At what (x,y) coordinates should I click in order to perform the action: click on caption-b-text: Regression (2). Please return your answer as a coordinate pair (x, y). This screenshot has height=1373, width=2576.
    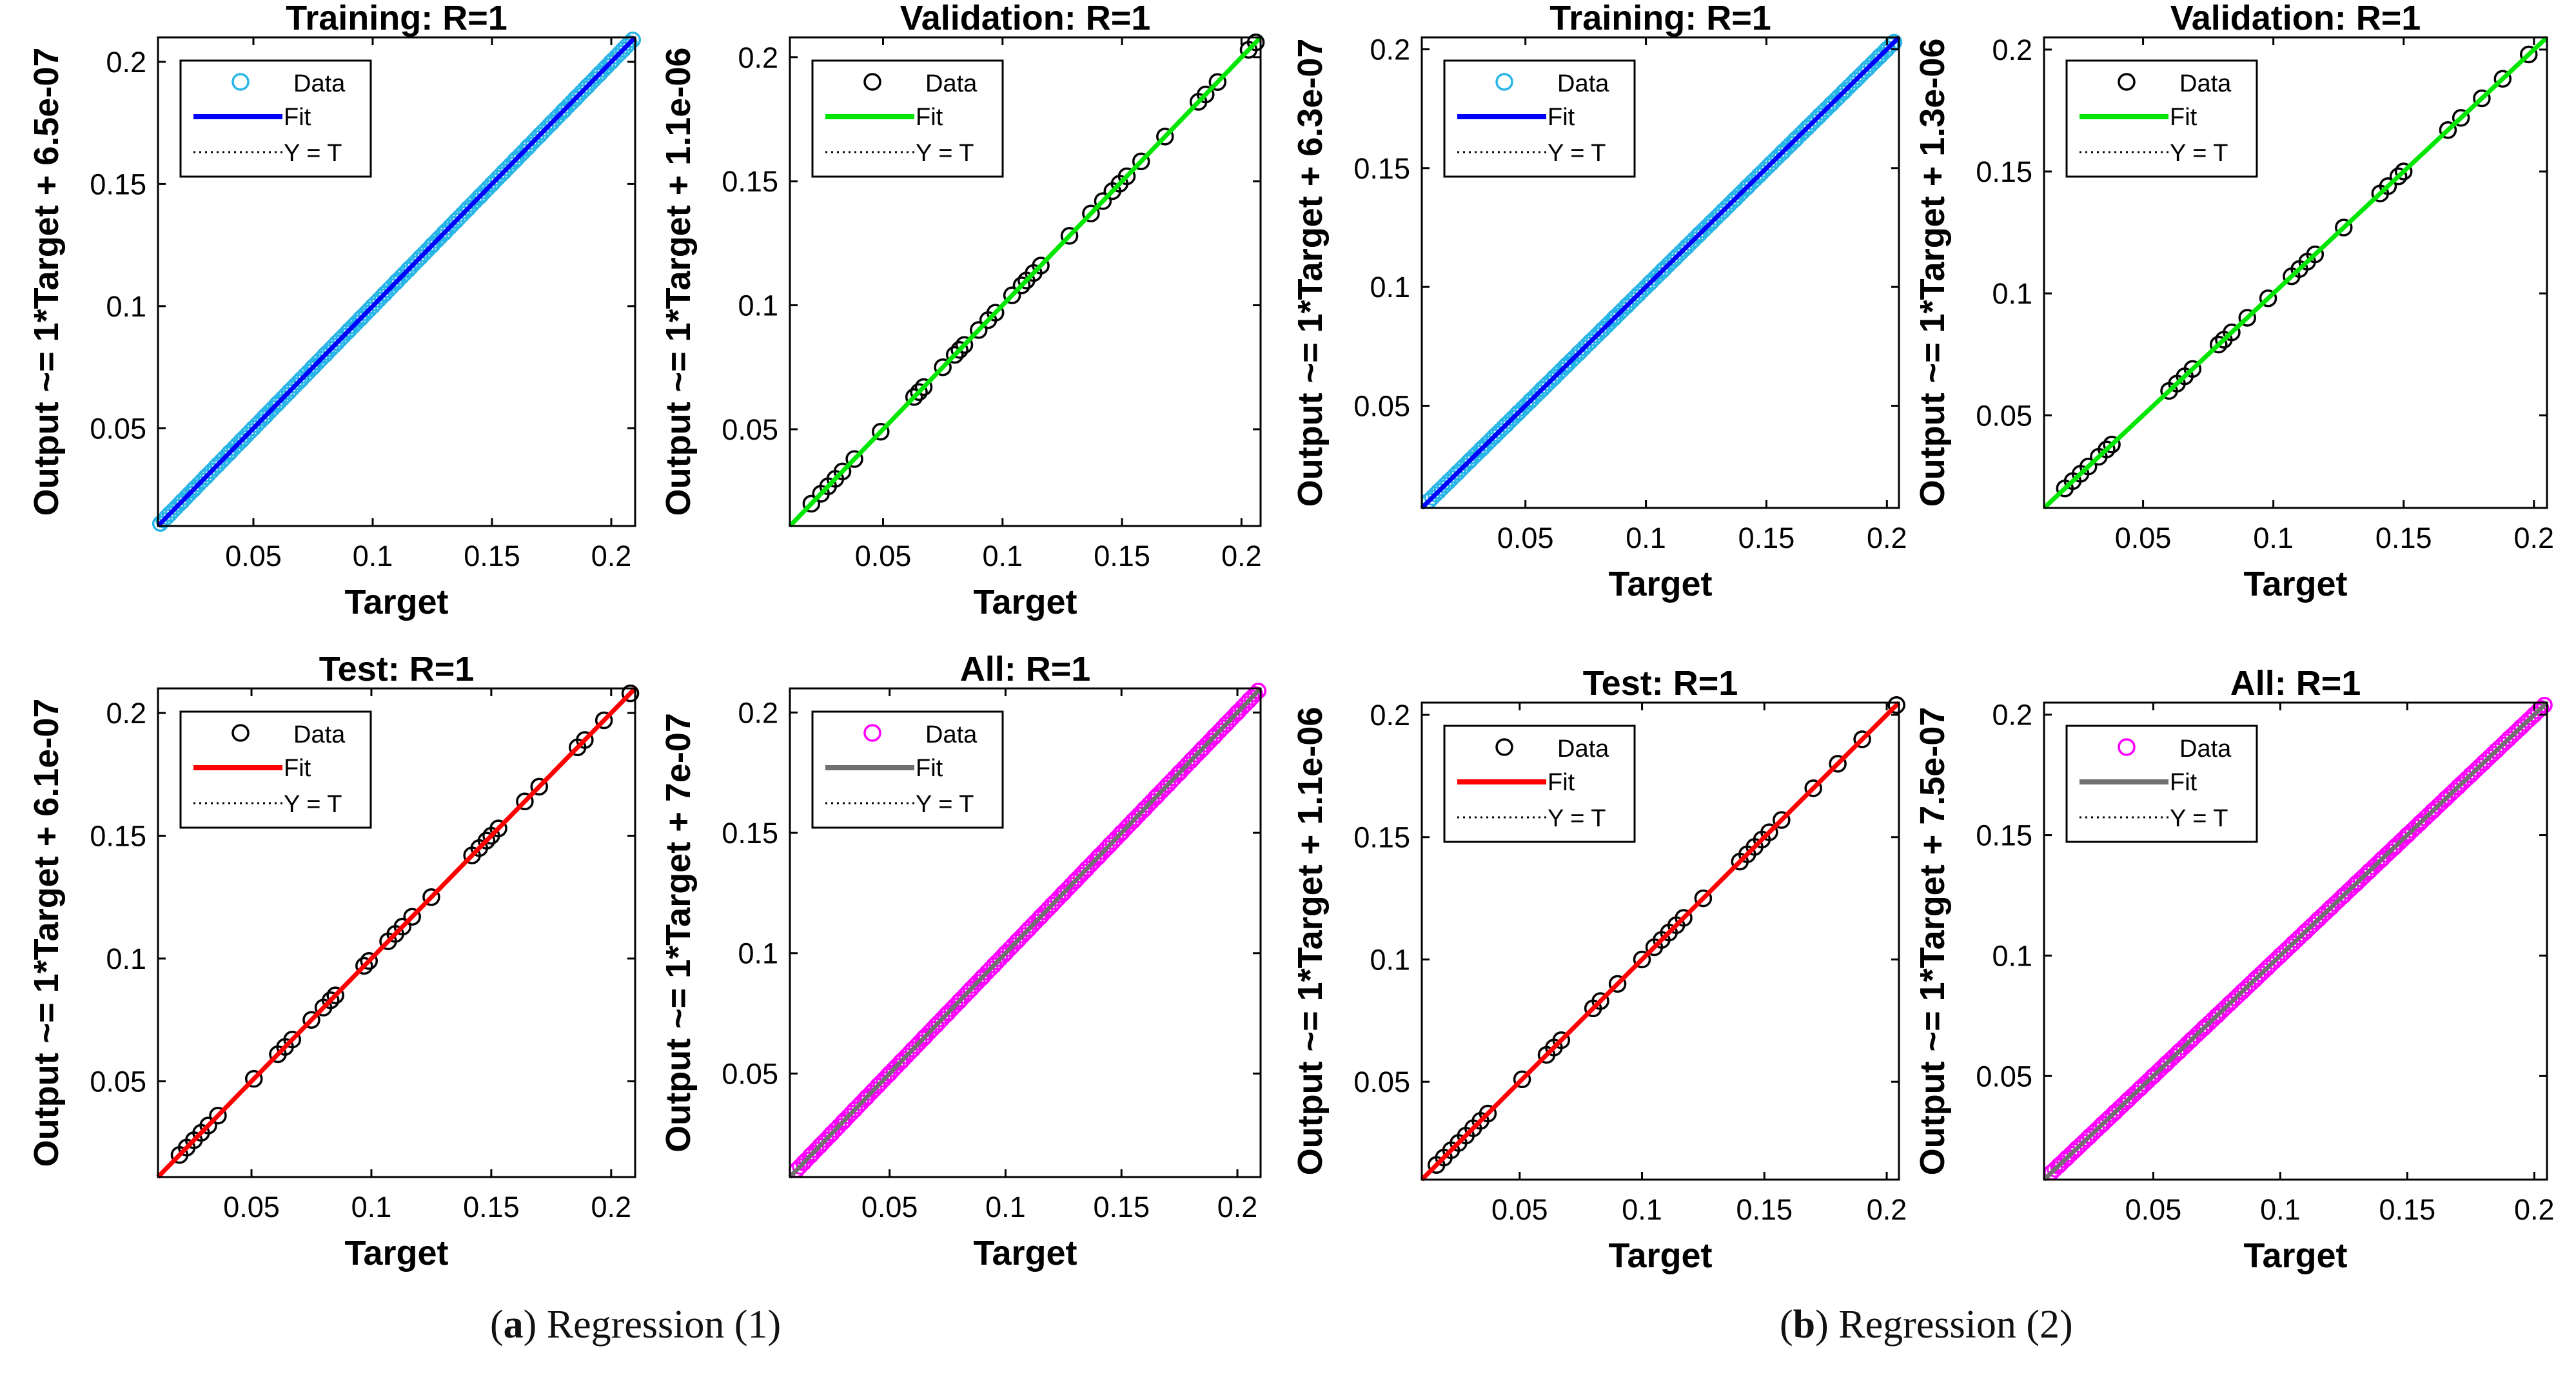
    Looking at the image, I should click on (1956, 1325).